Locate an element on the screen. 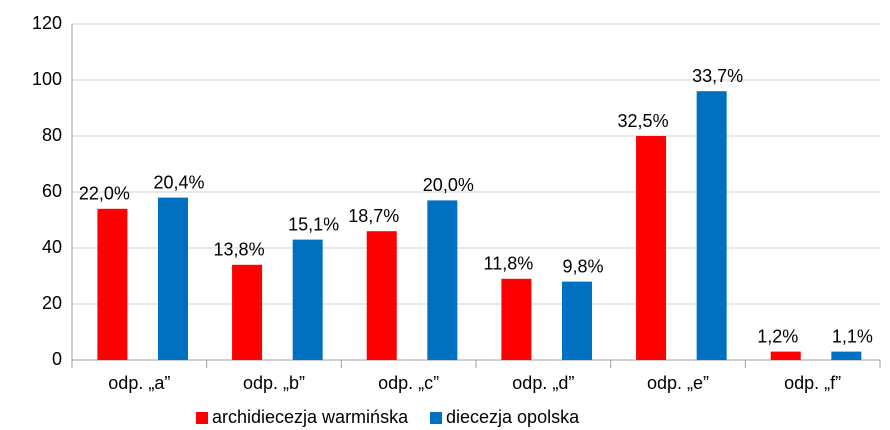  data-label: 22,0% is located at coordinates (104, 194).